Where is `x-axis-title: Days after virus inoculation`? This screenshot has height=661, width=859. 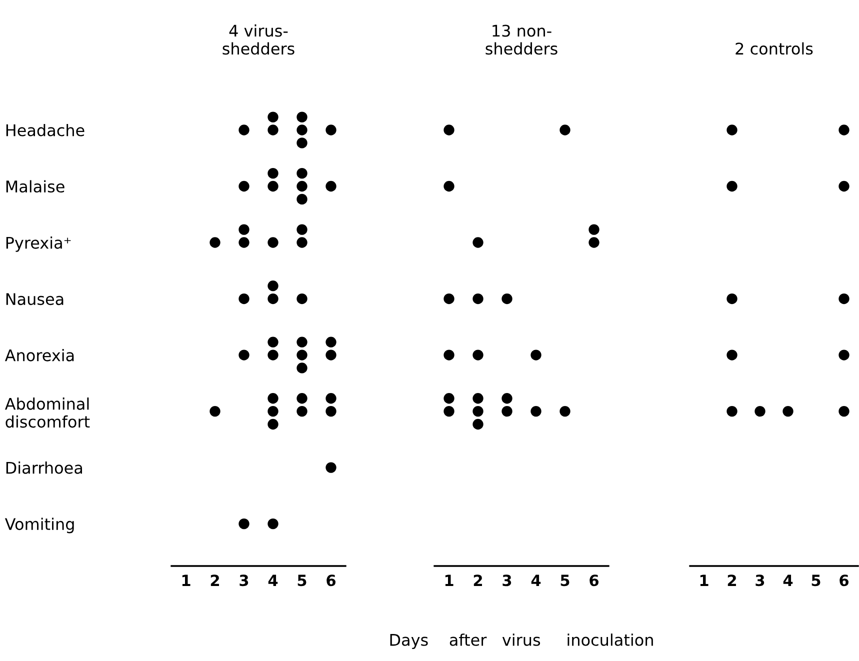 x-axis-title: Days after virus inoculation is located at coordinates (521, 642).